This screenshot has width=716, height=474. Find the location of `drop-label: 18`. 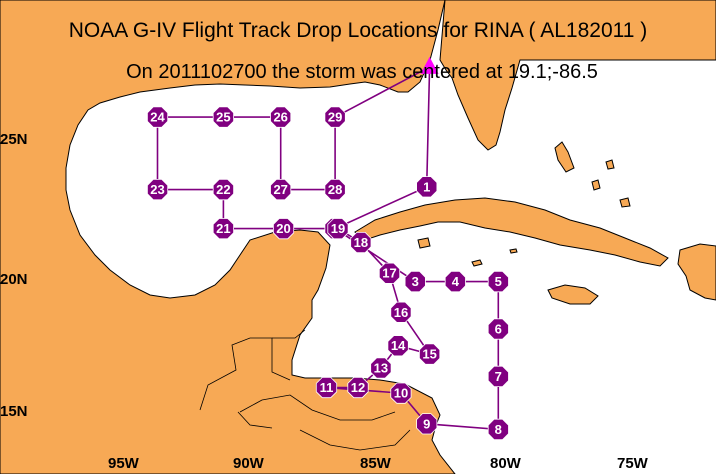

drop-label: 18 is located at coordinates (361, 242).